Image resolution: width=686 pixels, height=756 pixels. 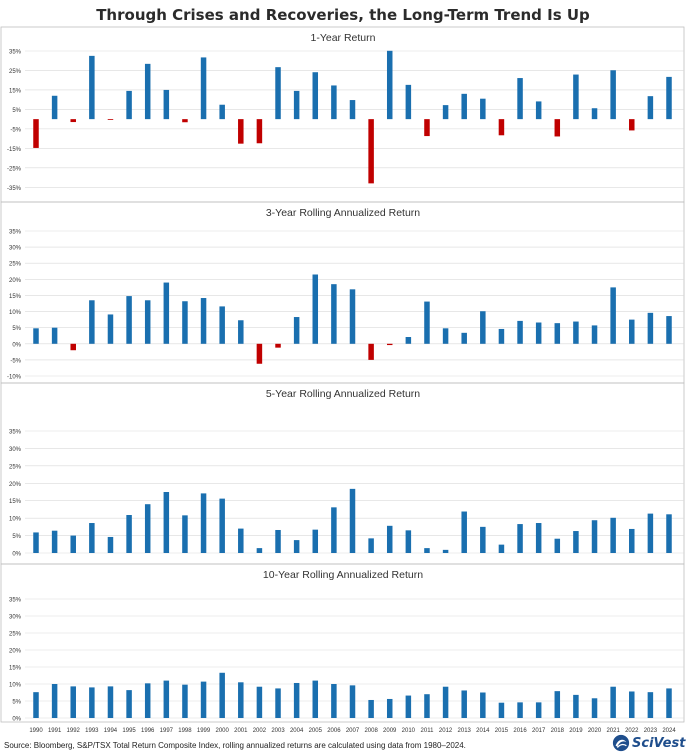 I want to click on panel-title: 3-Year Rolling Annualized Return, so click(x=343, y=213).